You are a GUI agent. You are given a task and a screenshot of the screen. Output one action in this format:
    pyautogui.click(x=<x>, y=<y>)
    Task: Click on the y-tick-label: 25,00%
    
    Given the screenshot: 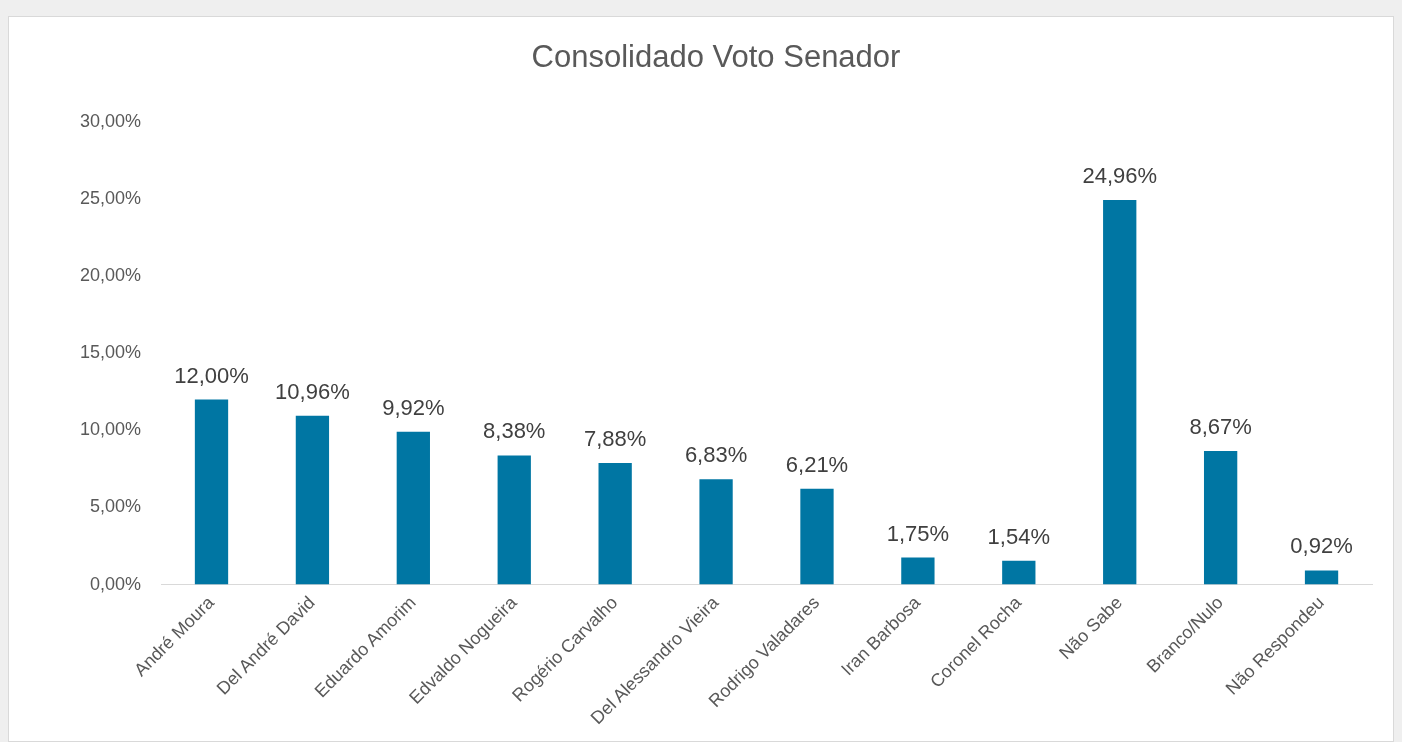 What is the action you would take?
    pyautogui.click(x=110, y=198)
    